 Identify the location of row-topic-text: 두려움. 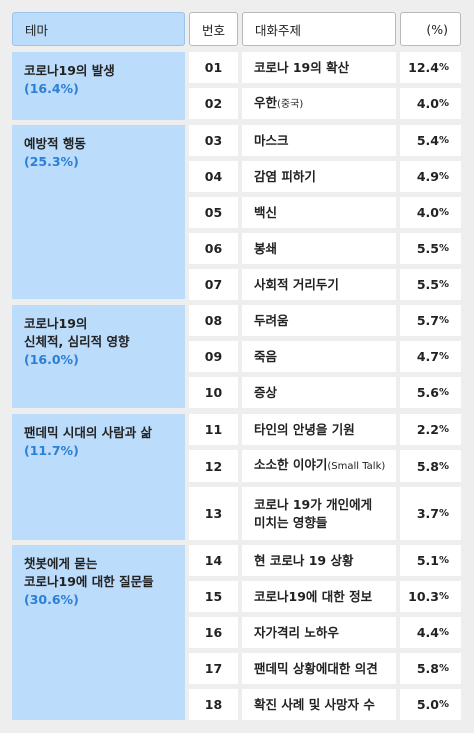
(271, 320).